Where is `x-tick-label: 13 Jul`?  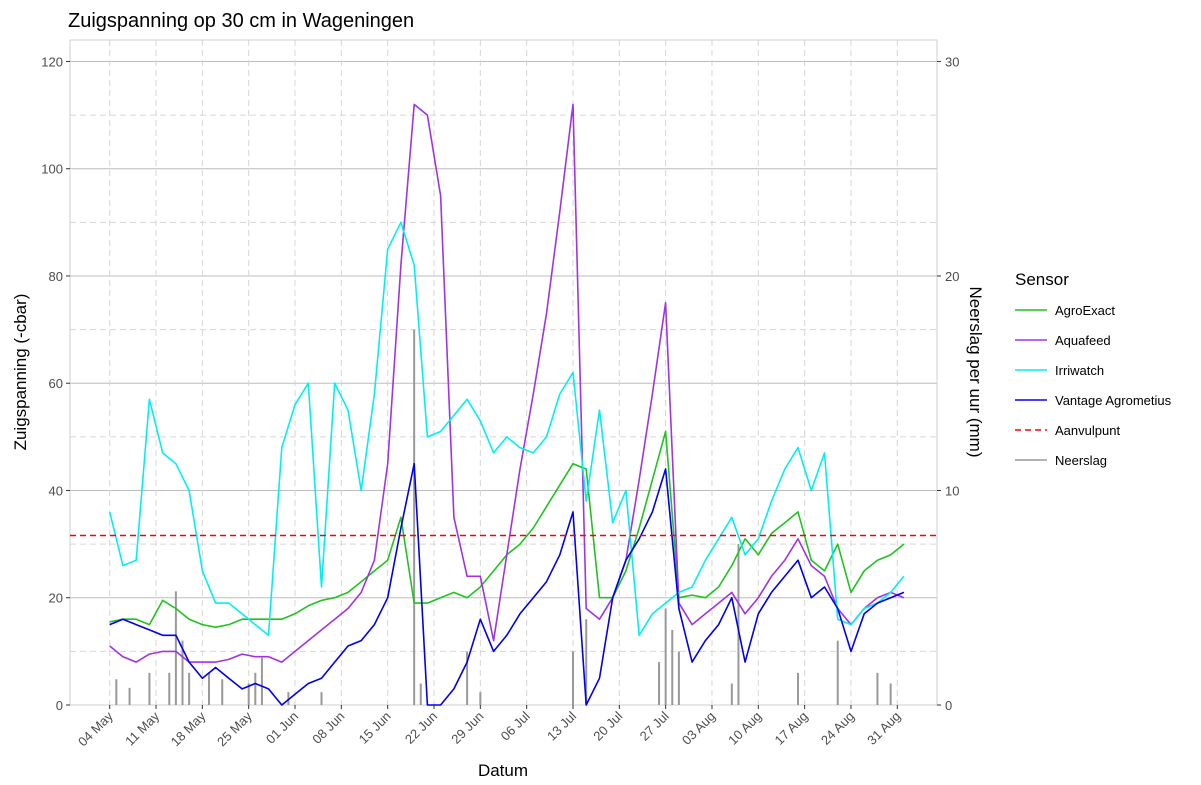
x-tick-label: 13 Jul is located at coordinates (561, 725).